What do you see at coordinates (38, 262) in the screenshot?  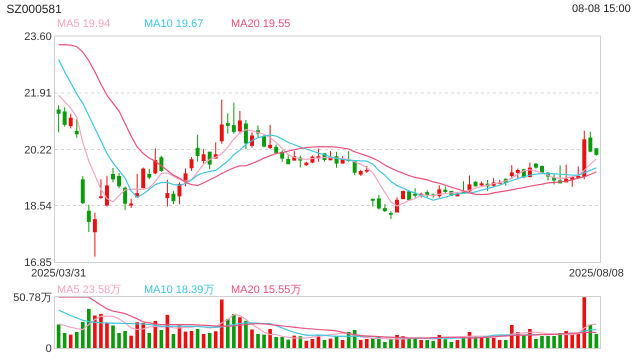 I see `y-tick-label: 16.85` at bounding box center [38, 262].